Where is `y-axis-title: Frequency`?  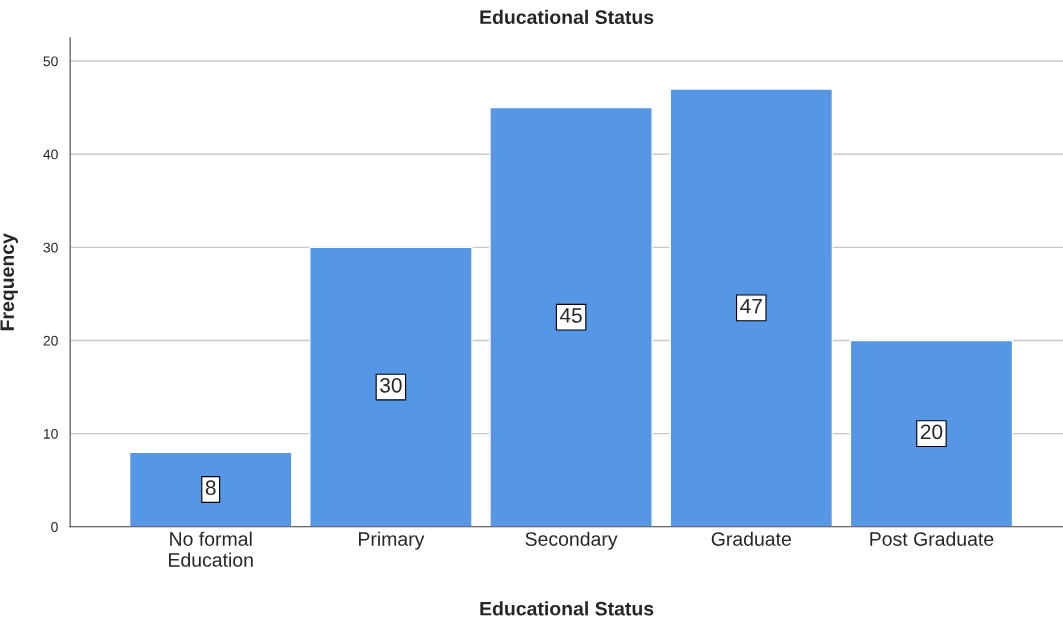
y-axis-title: Frequency is located at coordinates (9, 282).